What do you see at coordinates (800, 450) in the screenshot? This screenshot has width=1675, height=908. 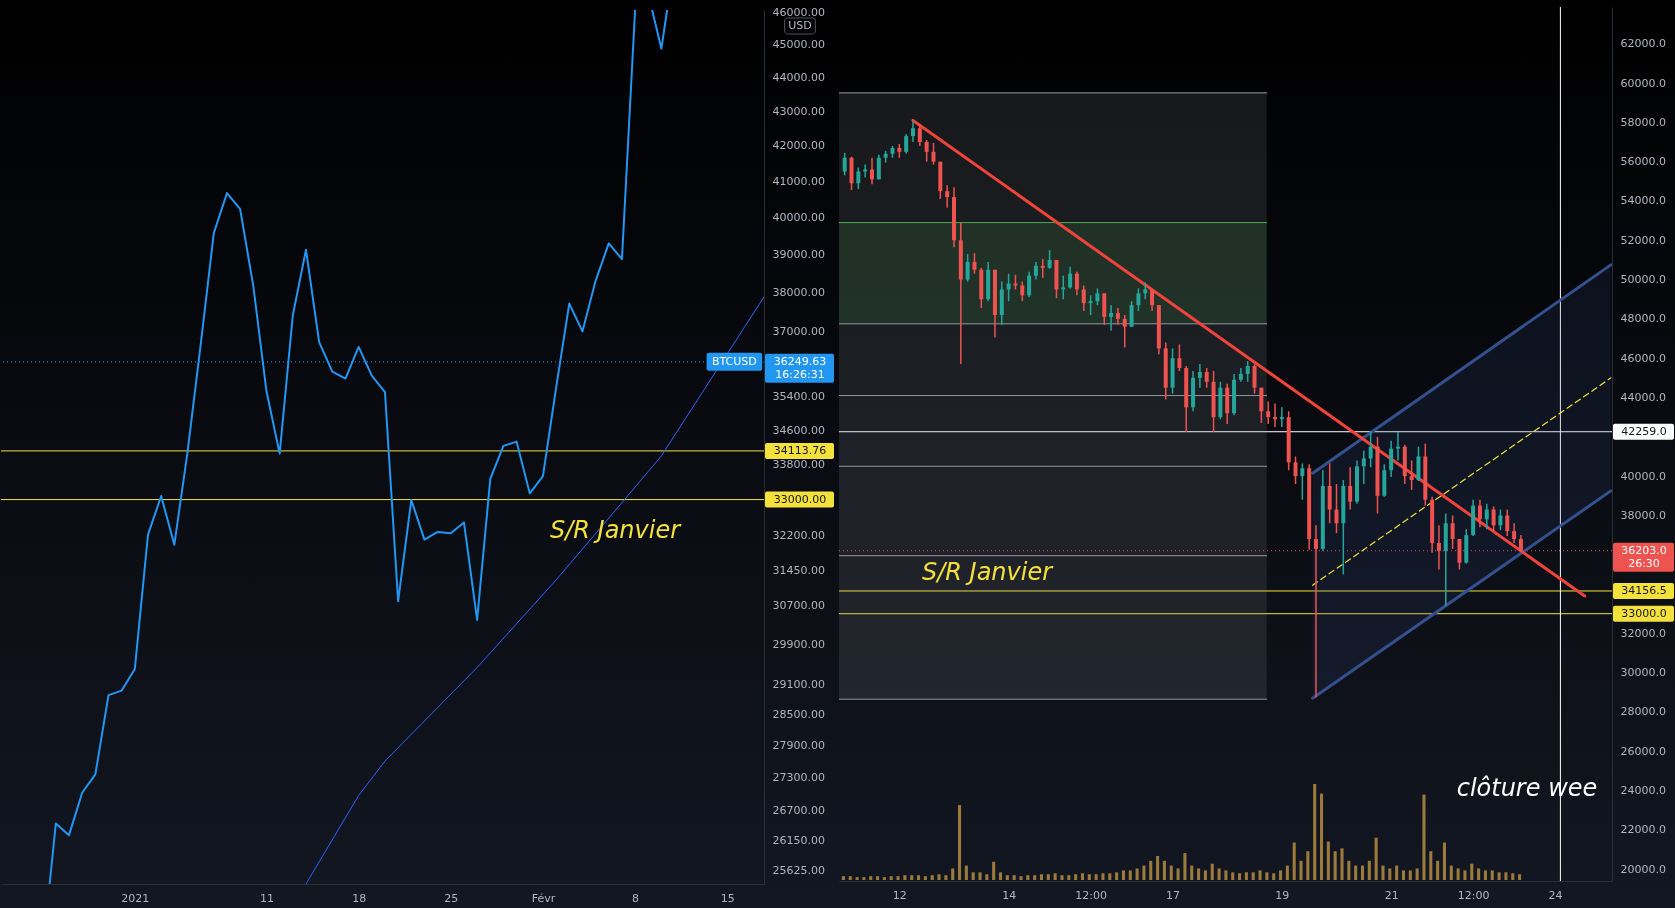 I see `ref-line-label: 34113.76` at bounding box center [800, 450].